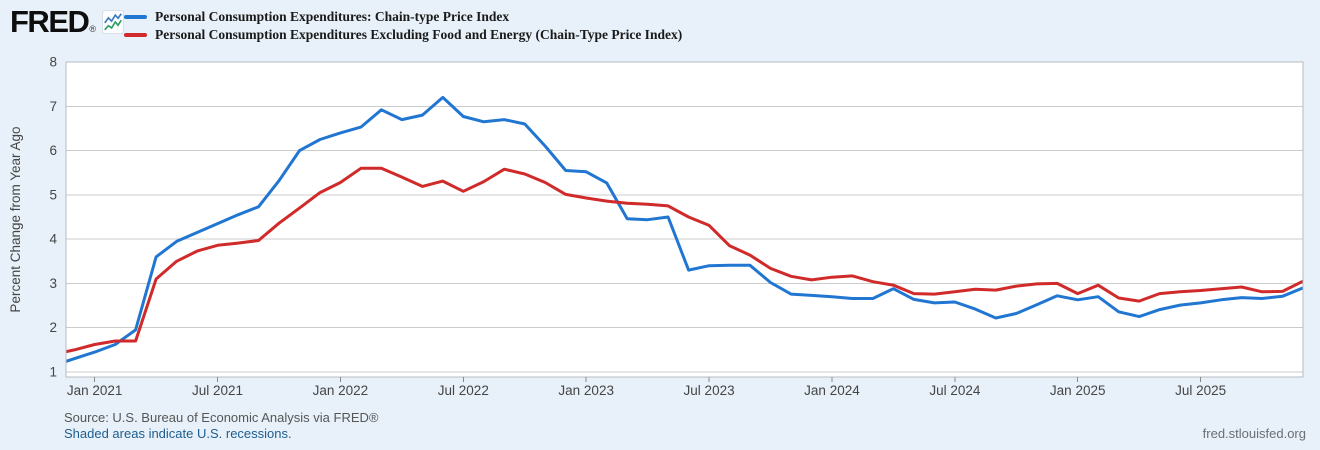  I want to click on x-tick-label: Jul 2023, so click(709, 390).